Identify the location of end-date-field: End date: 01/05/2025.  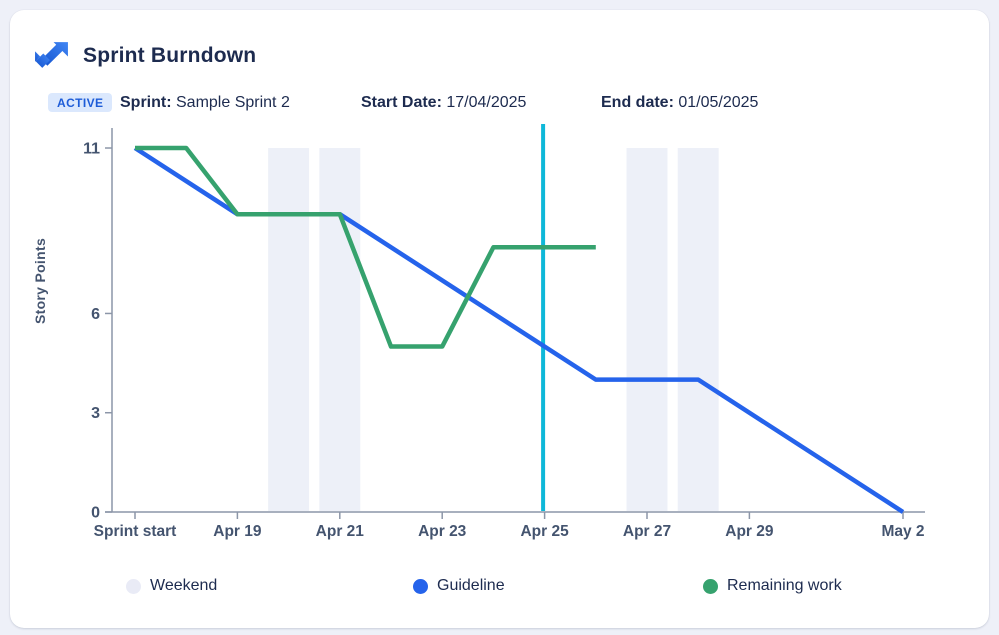
(679, 103).